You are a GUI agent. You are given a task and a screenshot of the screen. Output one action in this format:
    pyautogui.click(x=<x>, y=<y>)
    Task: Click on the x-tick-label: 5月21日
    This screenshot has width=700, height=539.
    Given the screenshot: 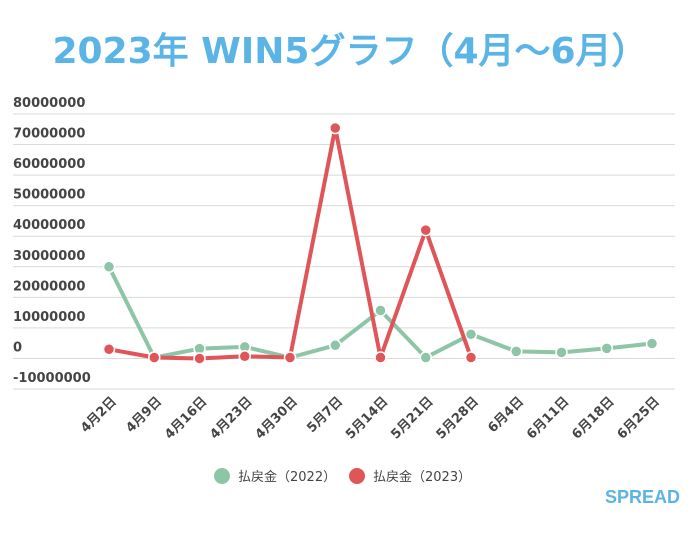 What is the action you would take?
    pyautogui.click(x=412, y=418)
    